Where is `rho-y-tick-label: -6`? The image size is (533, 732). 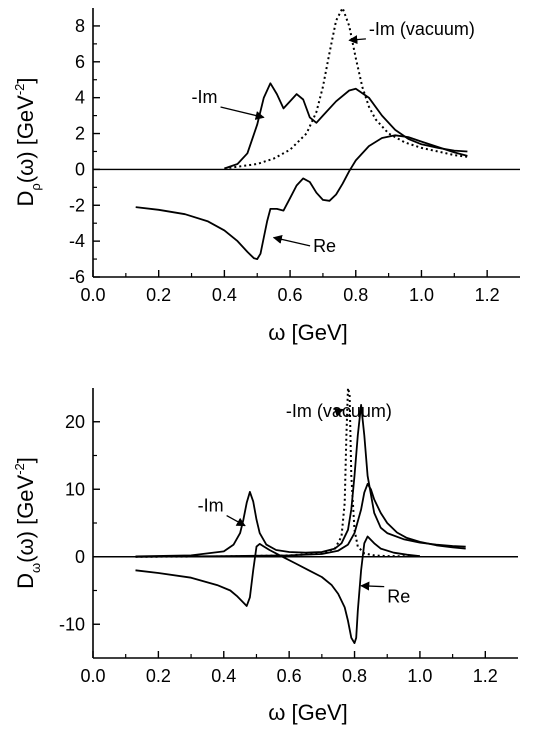
rho-y-tick-label: -6 is located at coordinates (77, 277).